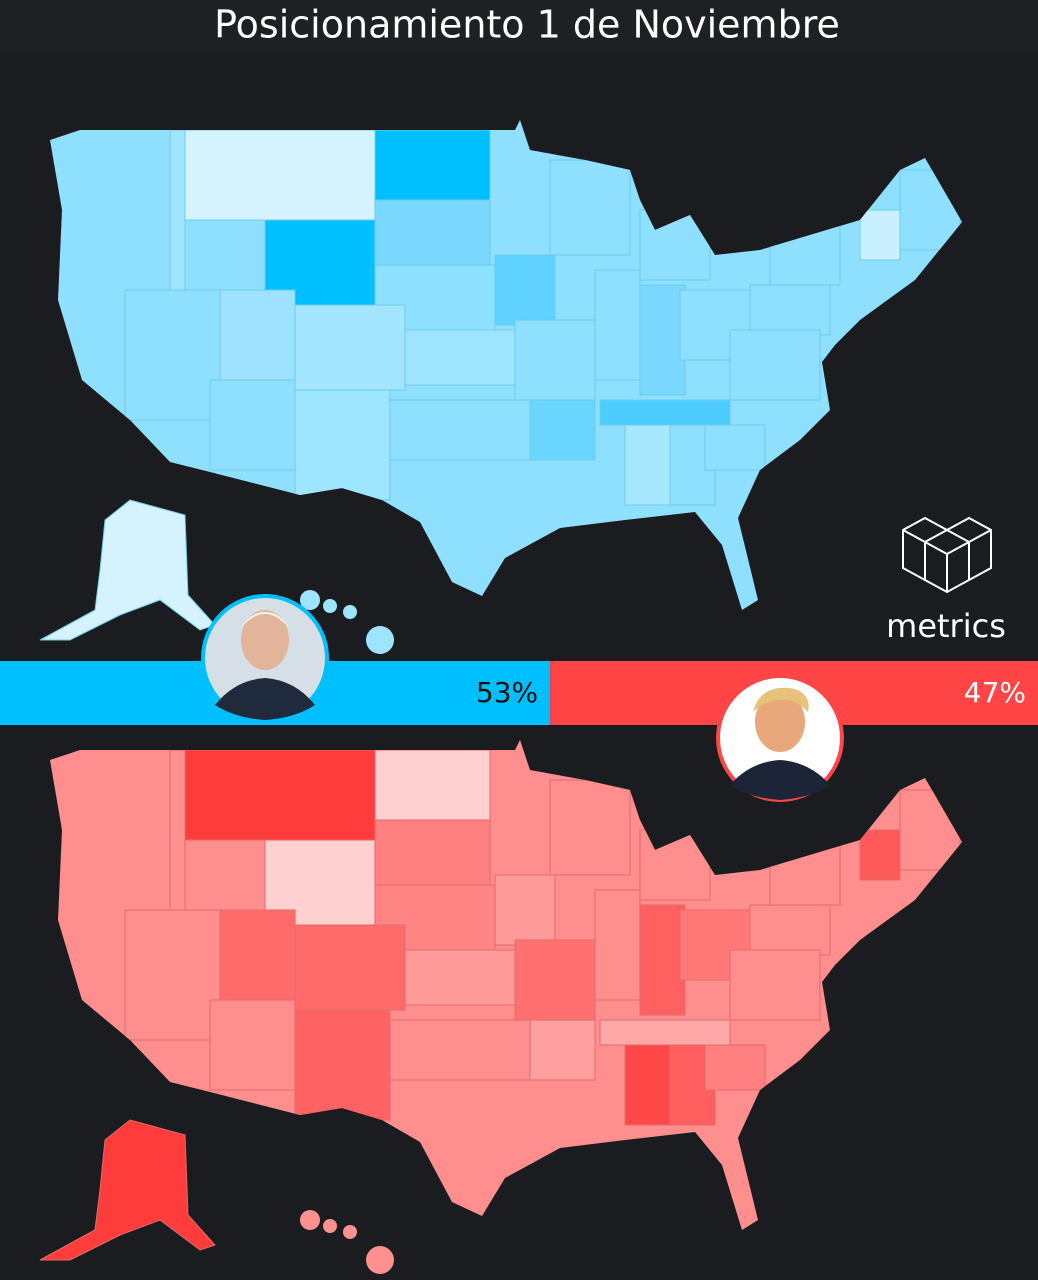 This screenshot has width=1038, height=1280. I want to click on trump-photo, so click(780, 738).